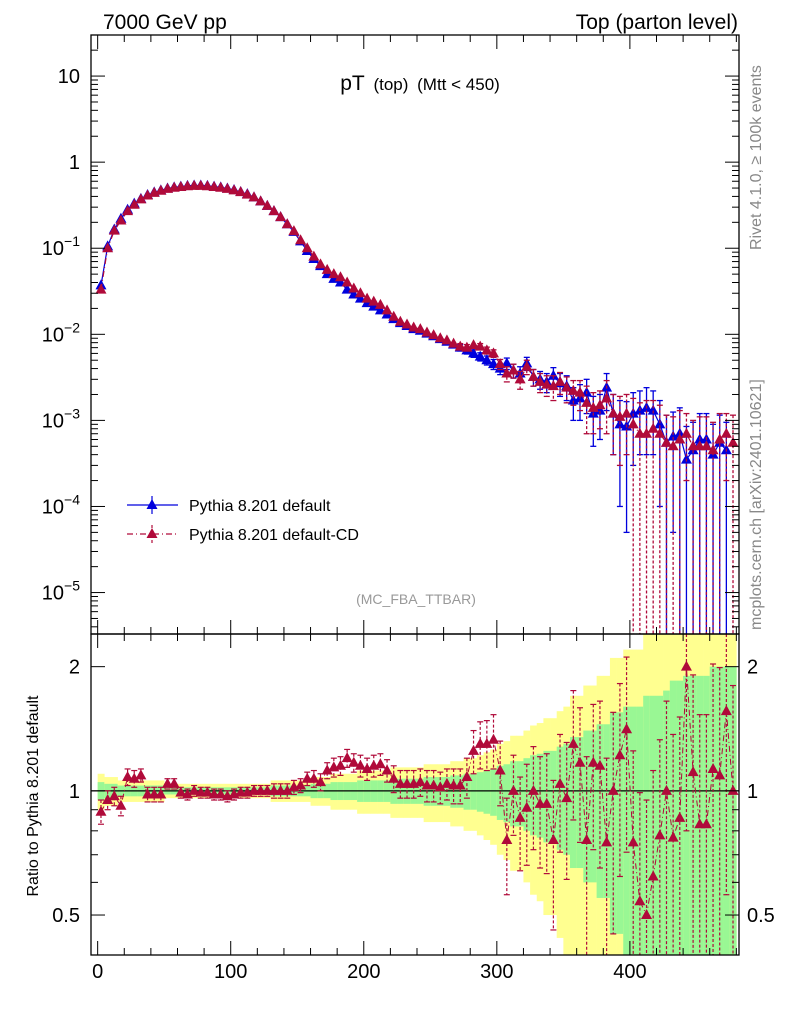  Describe the element at coordinates (752, 668) in the screenshot. I see `ratio-y-tick-label-right: 2` at that location.